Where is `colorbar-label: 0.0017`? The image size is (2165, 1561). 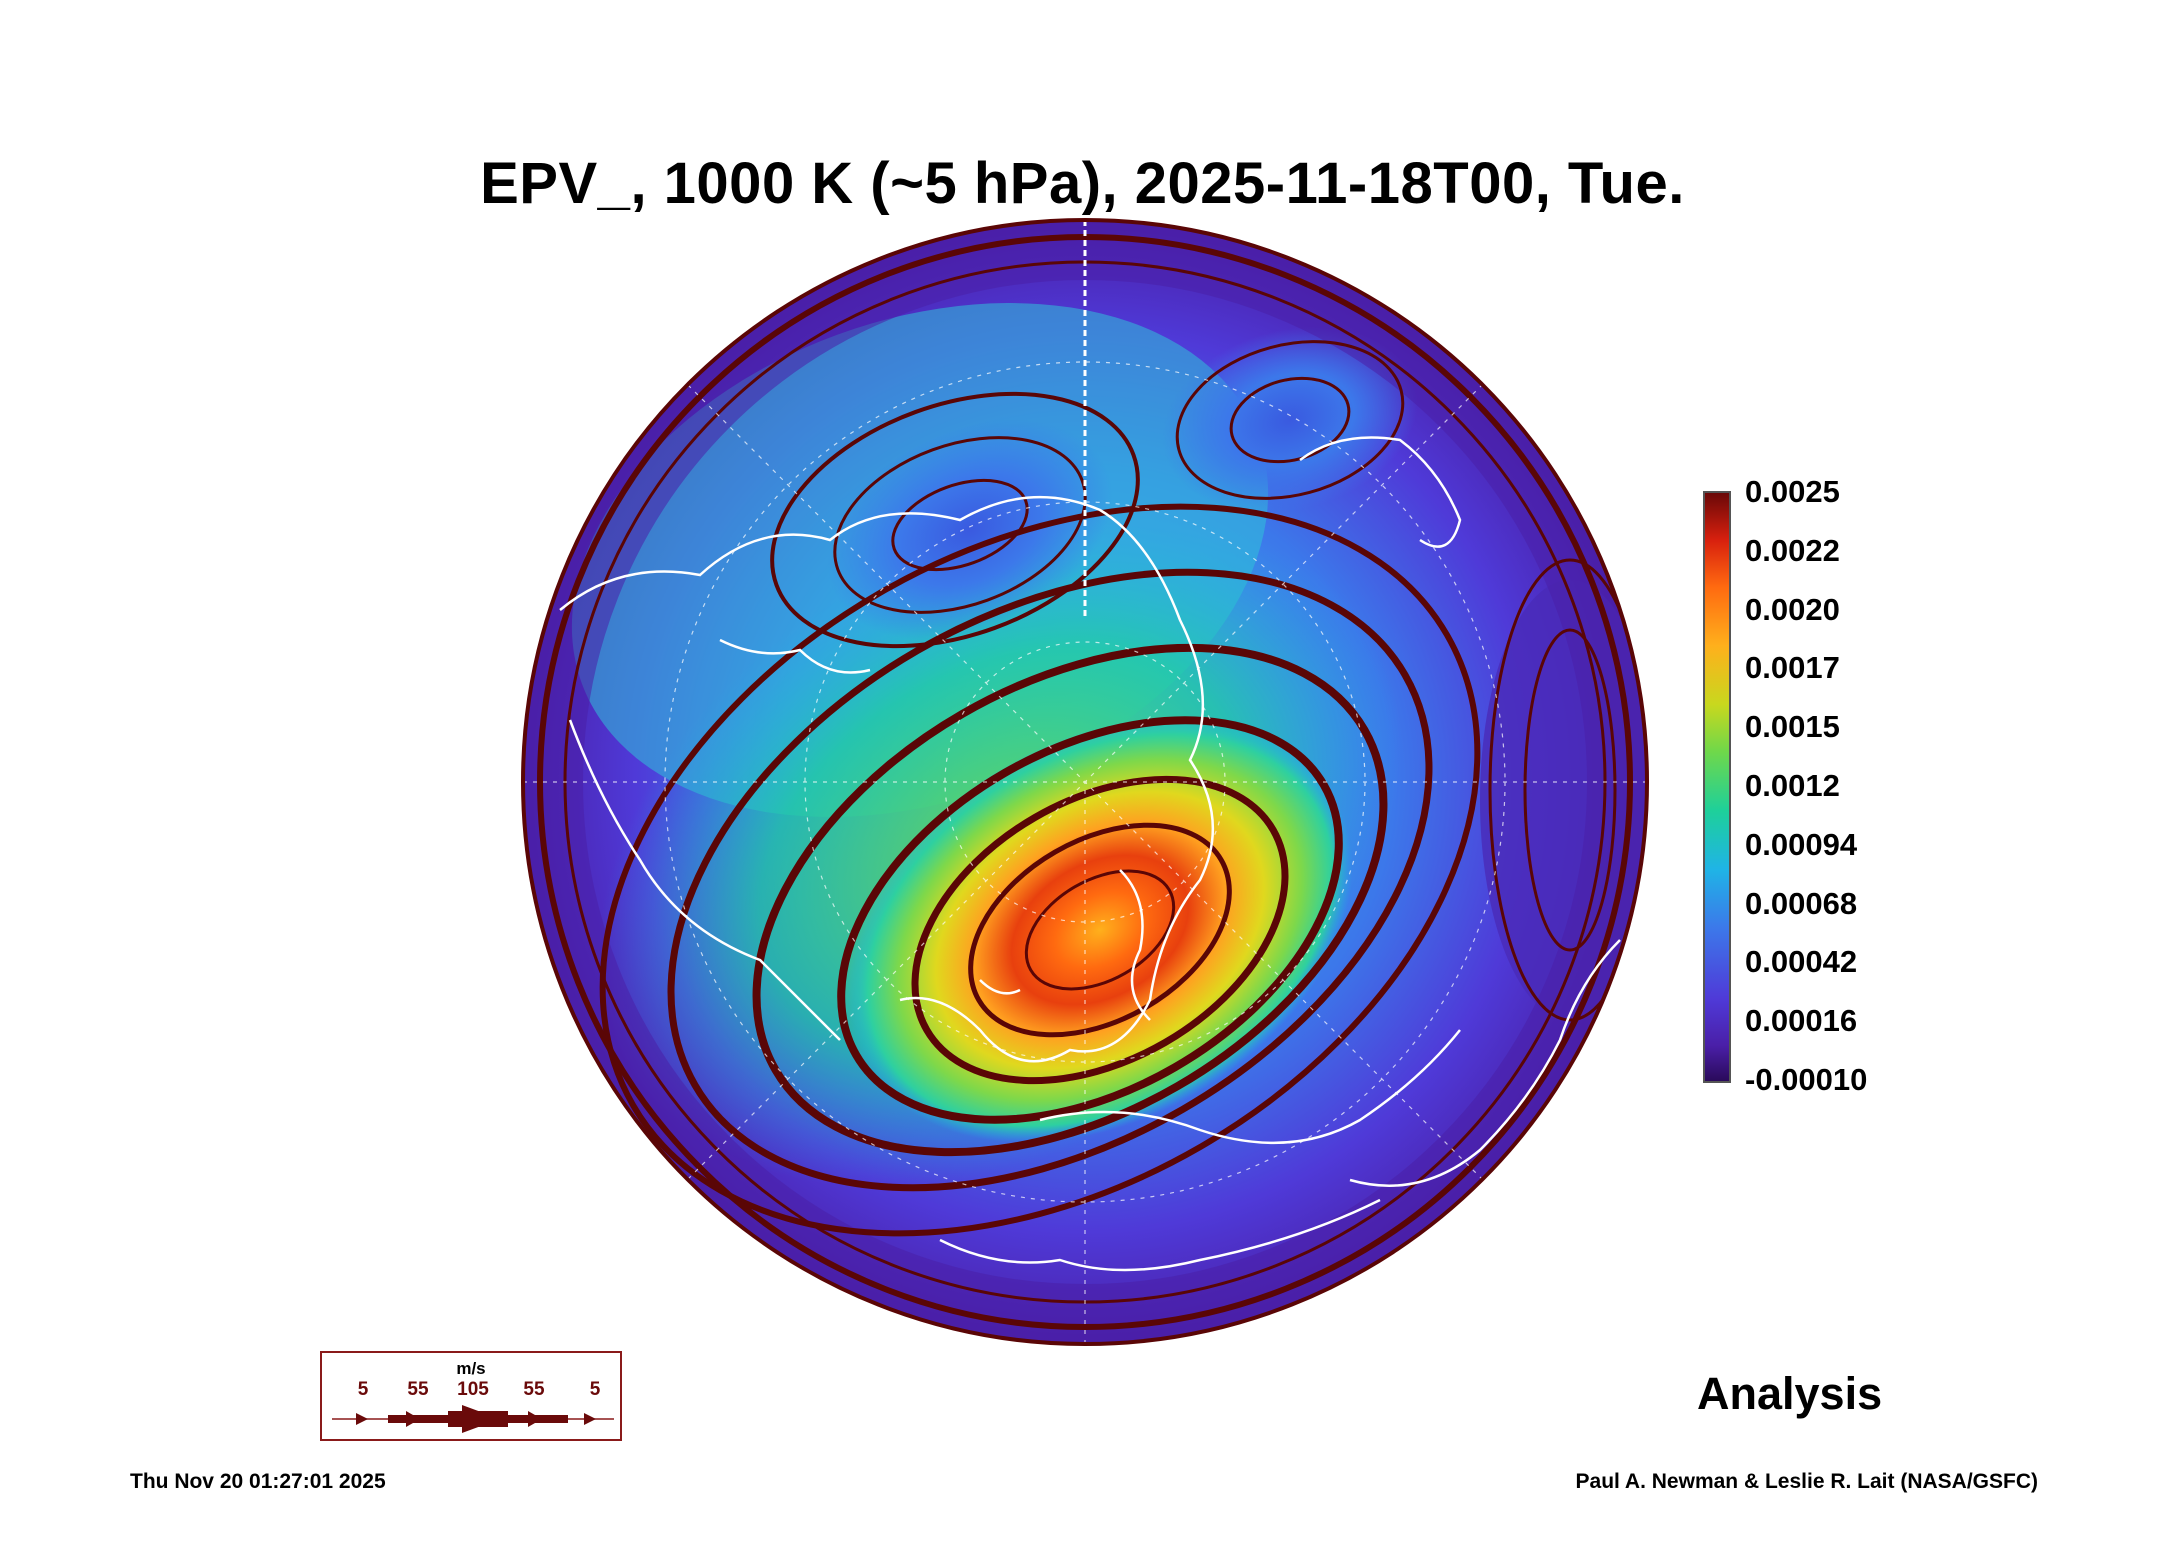 colorbar-label: 0.0017 is located at coordinates (1792, 667).